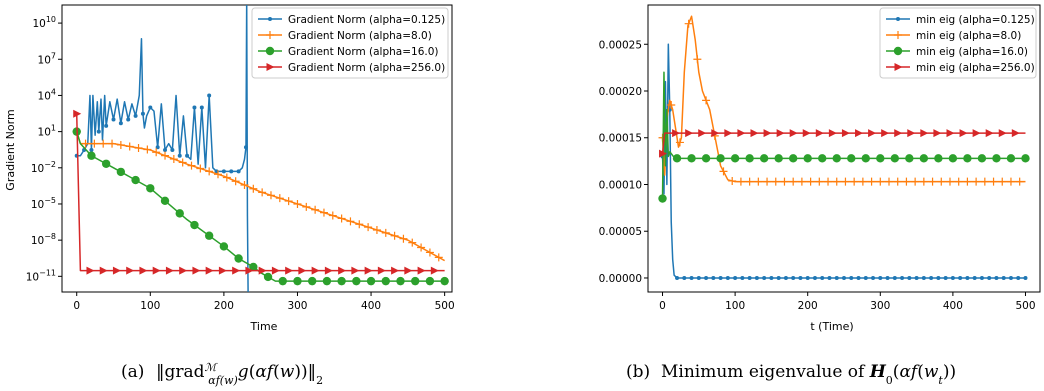 Image resolution: width=1044 pixels, height=391 pixels. What do you see at coordinates (239, 374) in the screenshot?
I see `caption-a-math: ‖gradℳ αf(w)g(αf(w))‖2` at bounding box center [239, 374].